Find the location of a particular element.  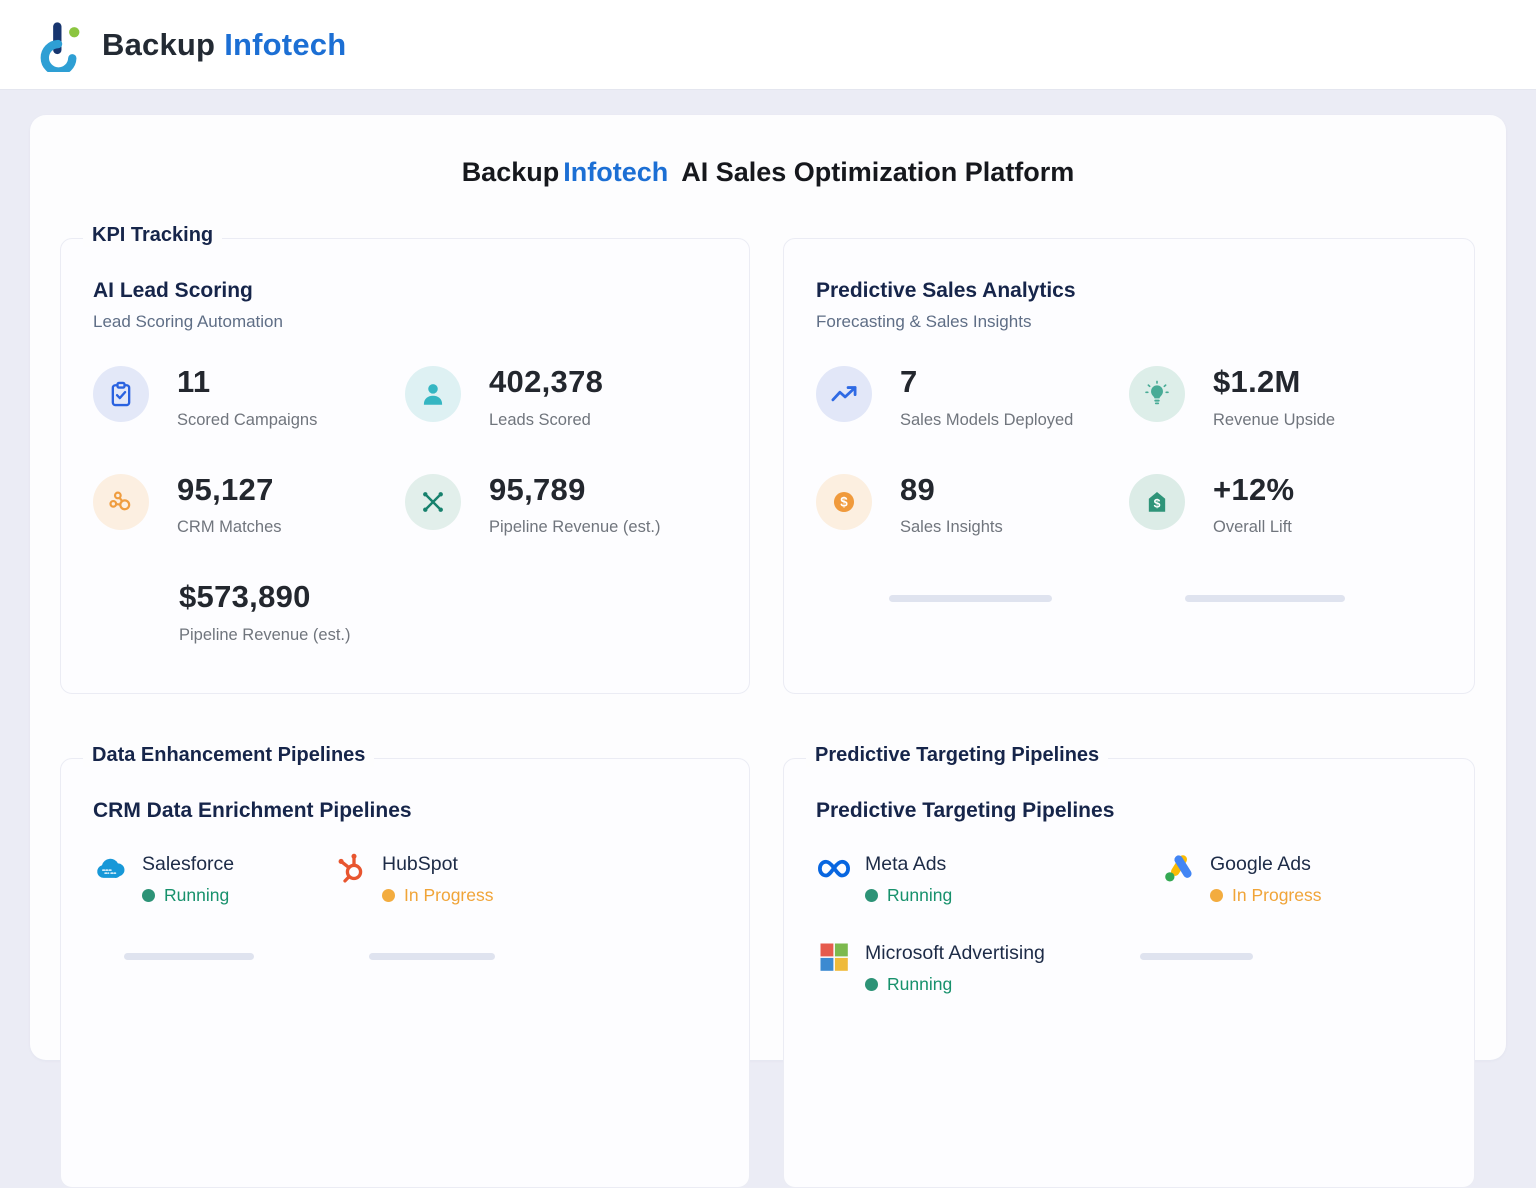

stat-value: +12% is located at coordinates (1254, 489).